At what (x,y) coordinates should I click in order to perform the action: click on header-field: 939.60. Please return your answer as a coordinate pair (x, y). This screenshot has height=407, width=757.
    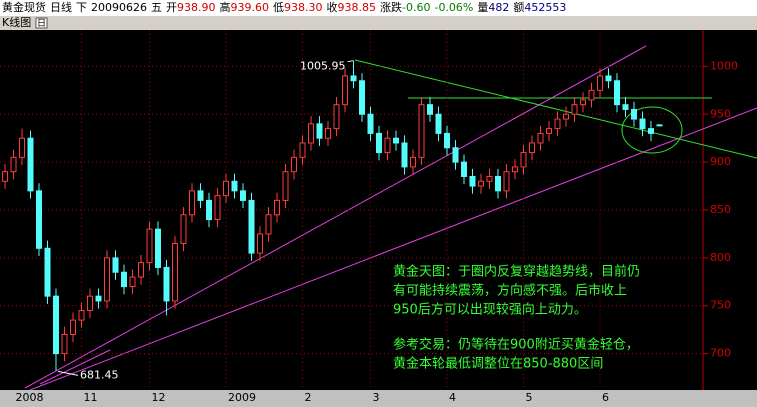
    Looking at the image, I should click on (250, 7).